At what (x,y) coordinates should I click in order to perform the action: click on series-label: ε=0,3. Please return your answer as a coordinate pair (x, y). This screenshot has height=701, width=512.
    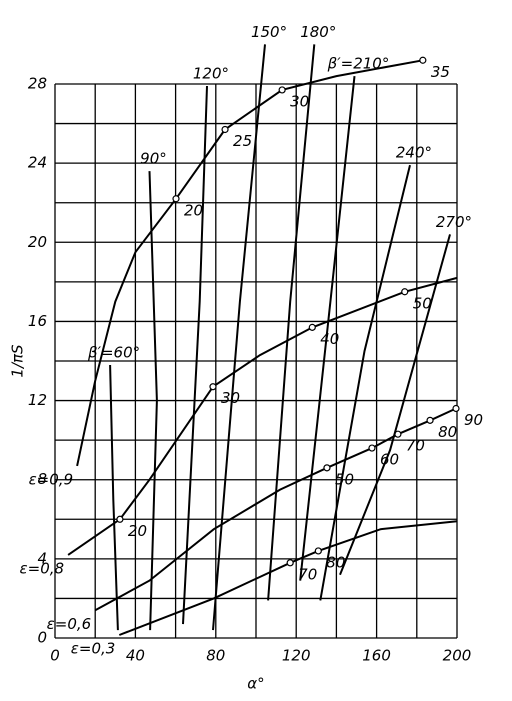
    Looking at the image, I should click on (93, 649).